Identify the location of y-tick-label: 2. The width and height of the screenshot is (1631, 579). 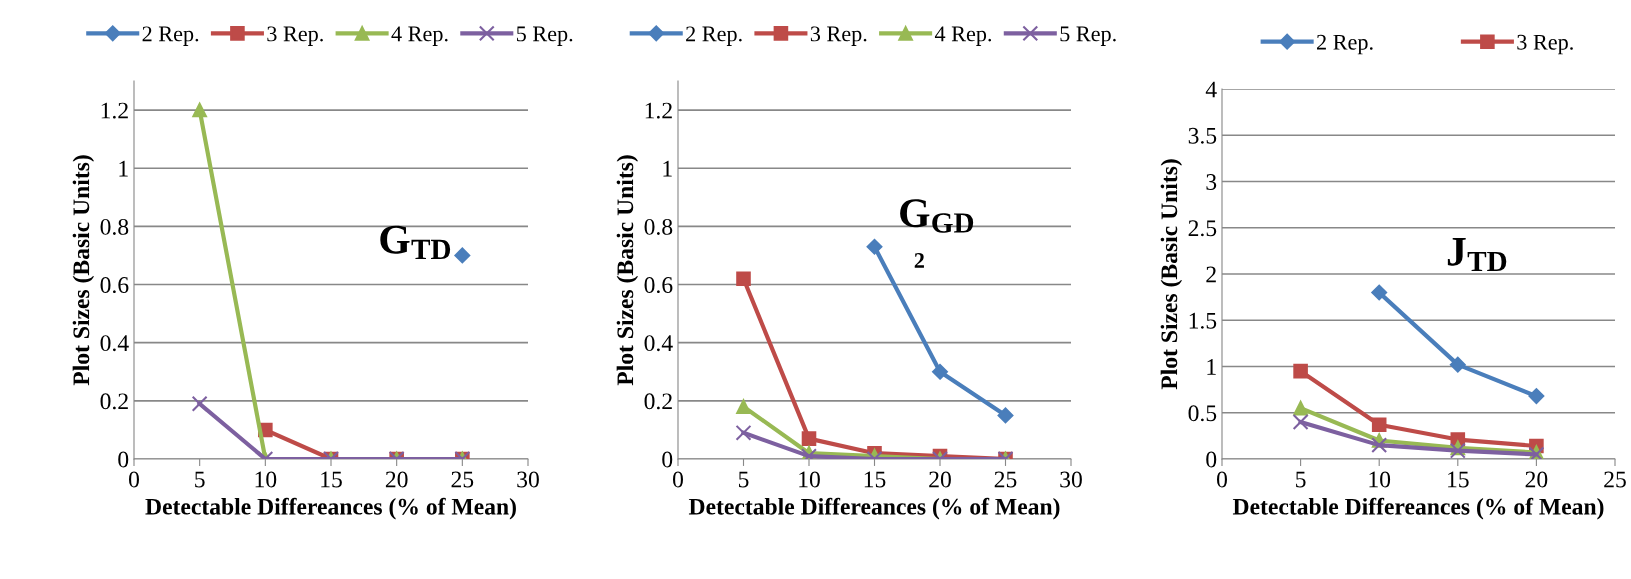
(1211, 274).